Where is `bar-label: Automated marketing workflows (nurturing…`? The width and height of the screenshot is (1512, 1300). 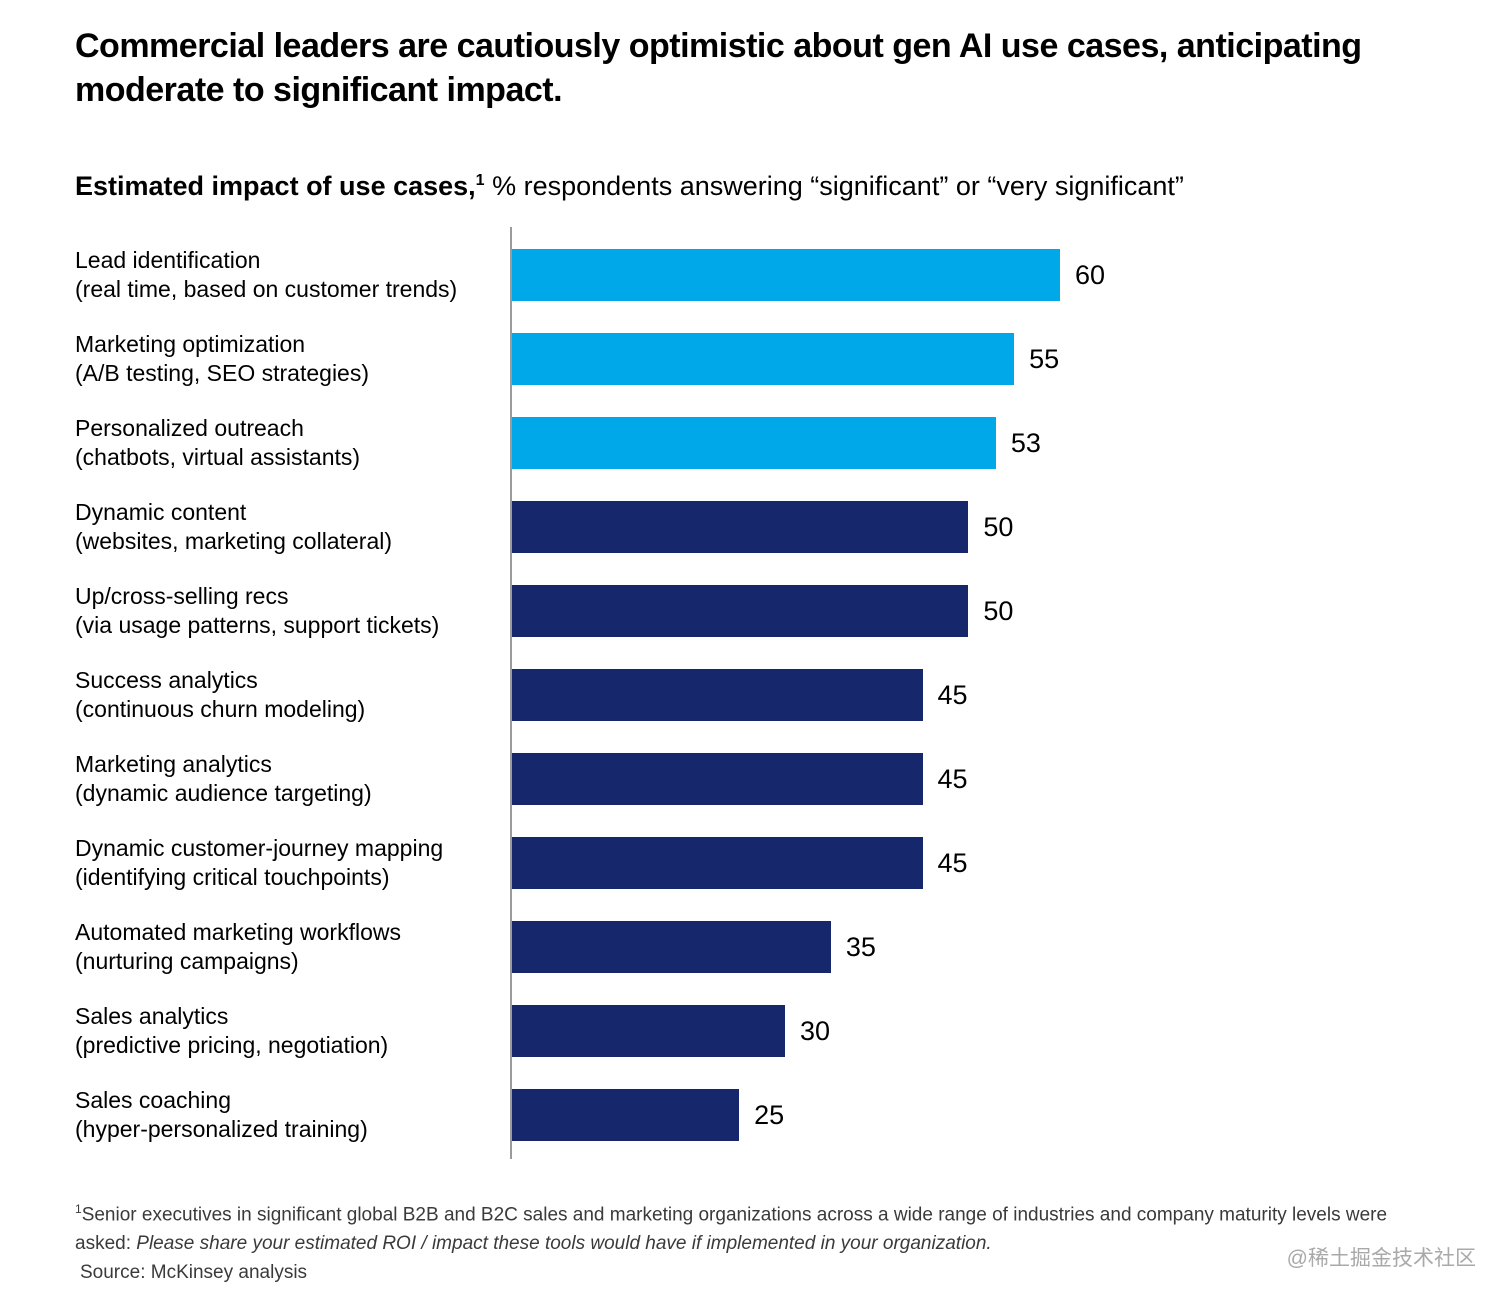 bar-label: Automated marketing workflows (nurturing… is located at coordinates (292, 947).